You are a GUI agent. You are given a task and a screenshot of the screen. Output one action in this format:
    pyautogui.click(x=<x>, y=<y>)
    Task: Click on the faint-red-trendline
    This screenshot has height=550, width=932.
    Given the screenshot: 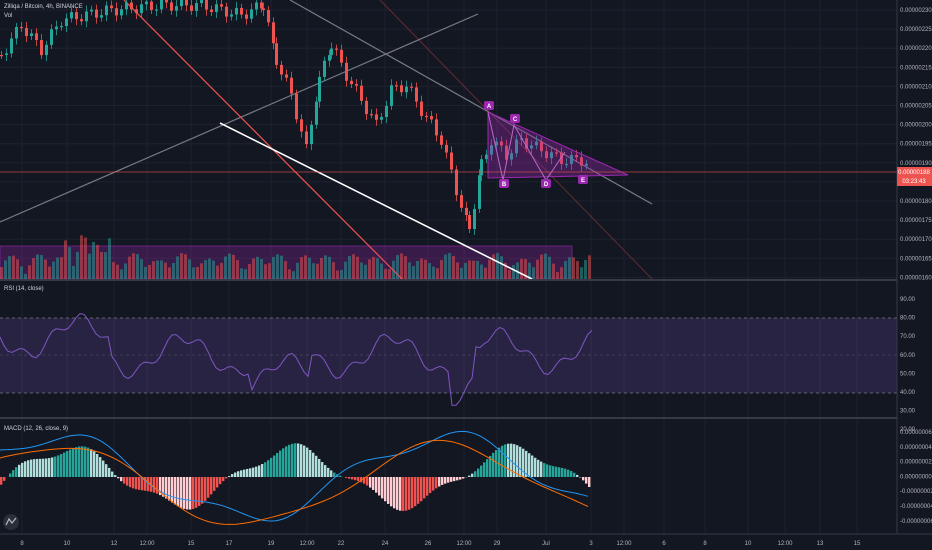 What is the action you would take?
    pyautogui.click(x=516, y=140)
    